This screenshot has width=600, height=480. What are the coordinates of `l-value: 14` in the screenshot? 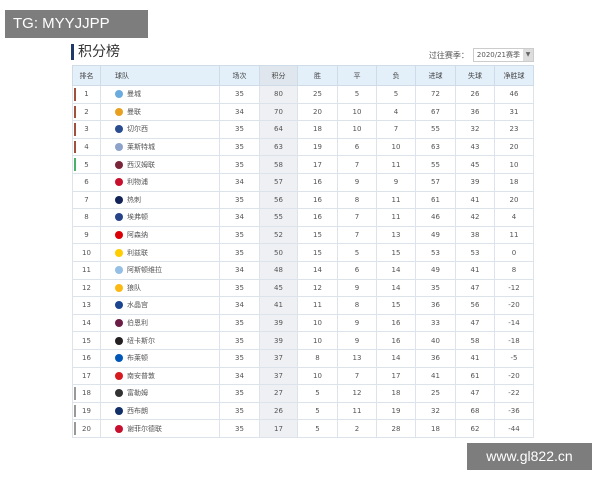 It's located at (396, 287).